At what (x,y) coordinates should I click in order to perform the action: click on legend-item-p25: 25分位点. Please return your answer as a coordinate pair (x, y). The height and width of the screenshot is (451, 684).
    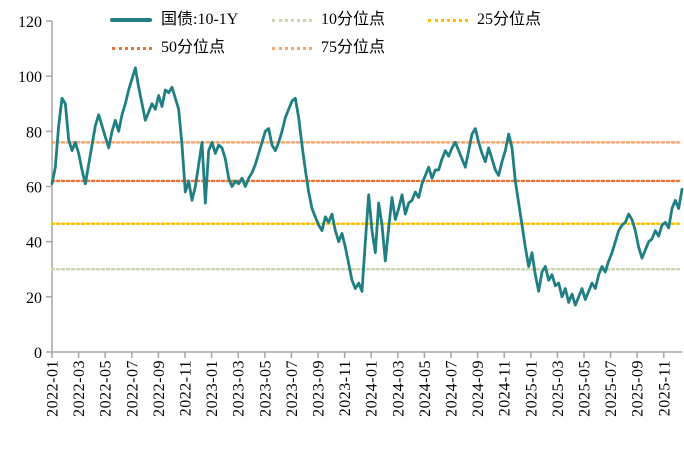
    Looking at the image, I should click on (484, 20).